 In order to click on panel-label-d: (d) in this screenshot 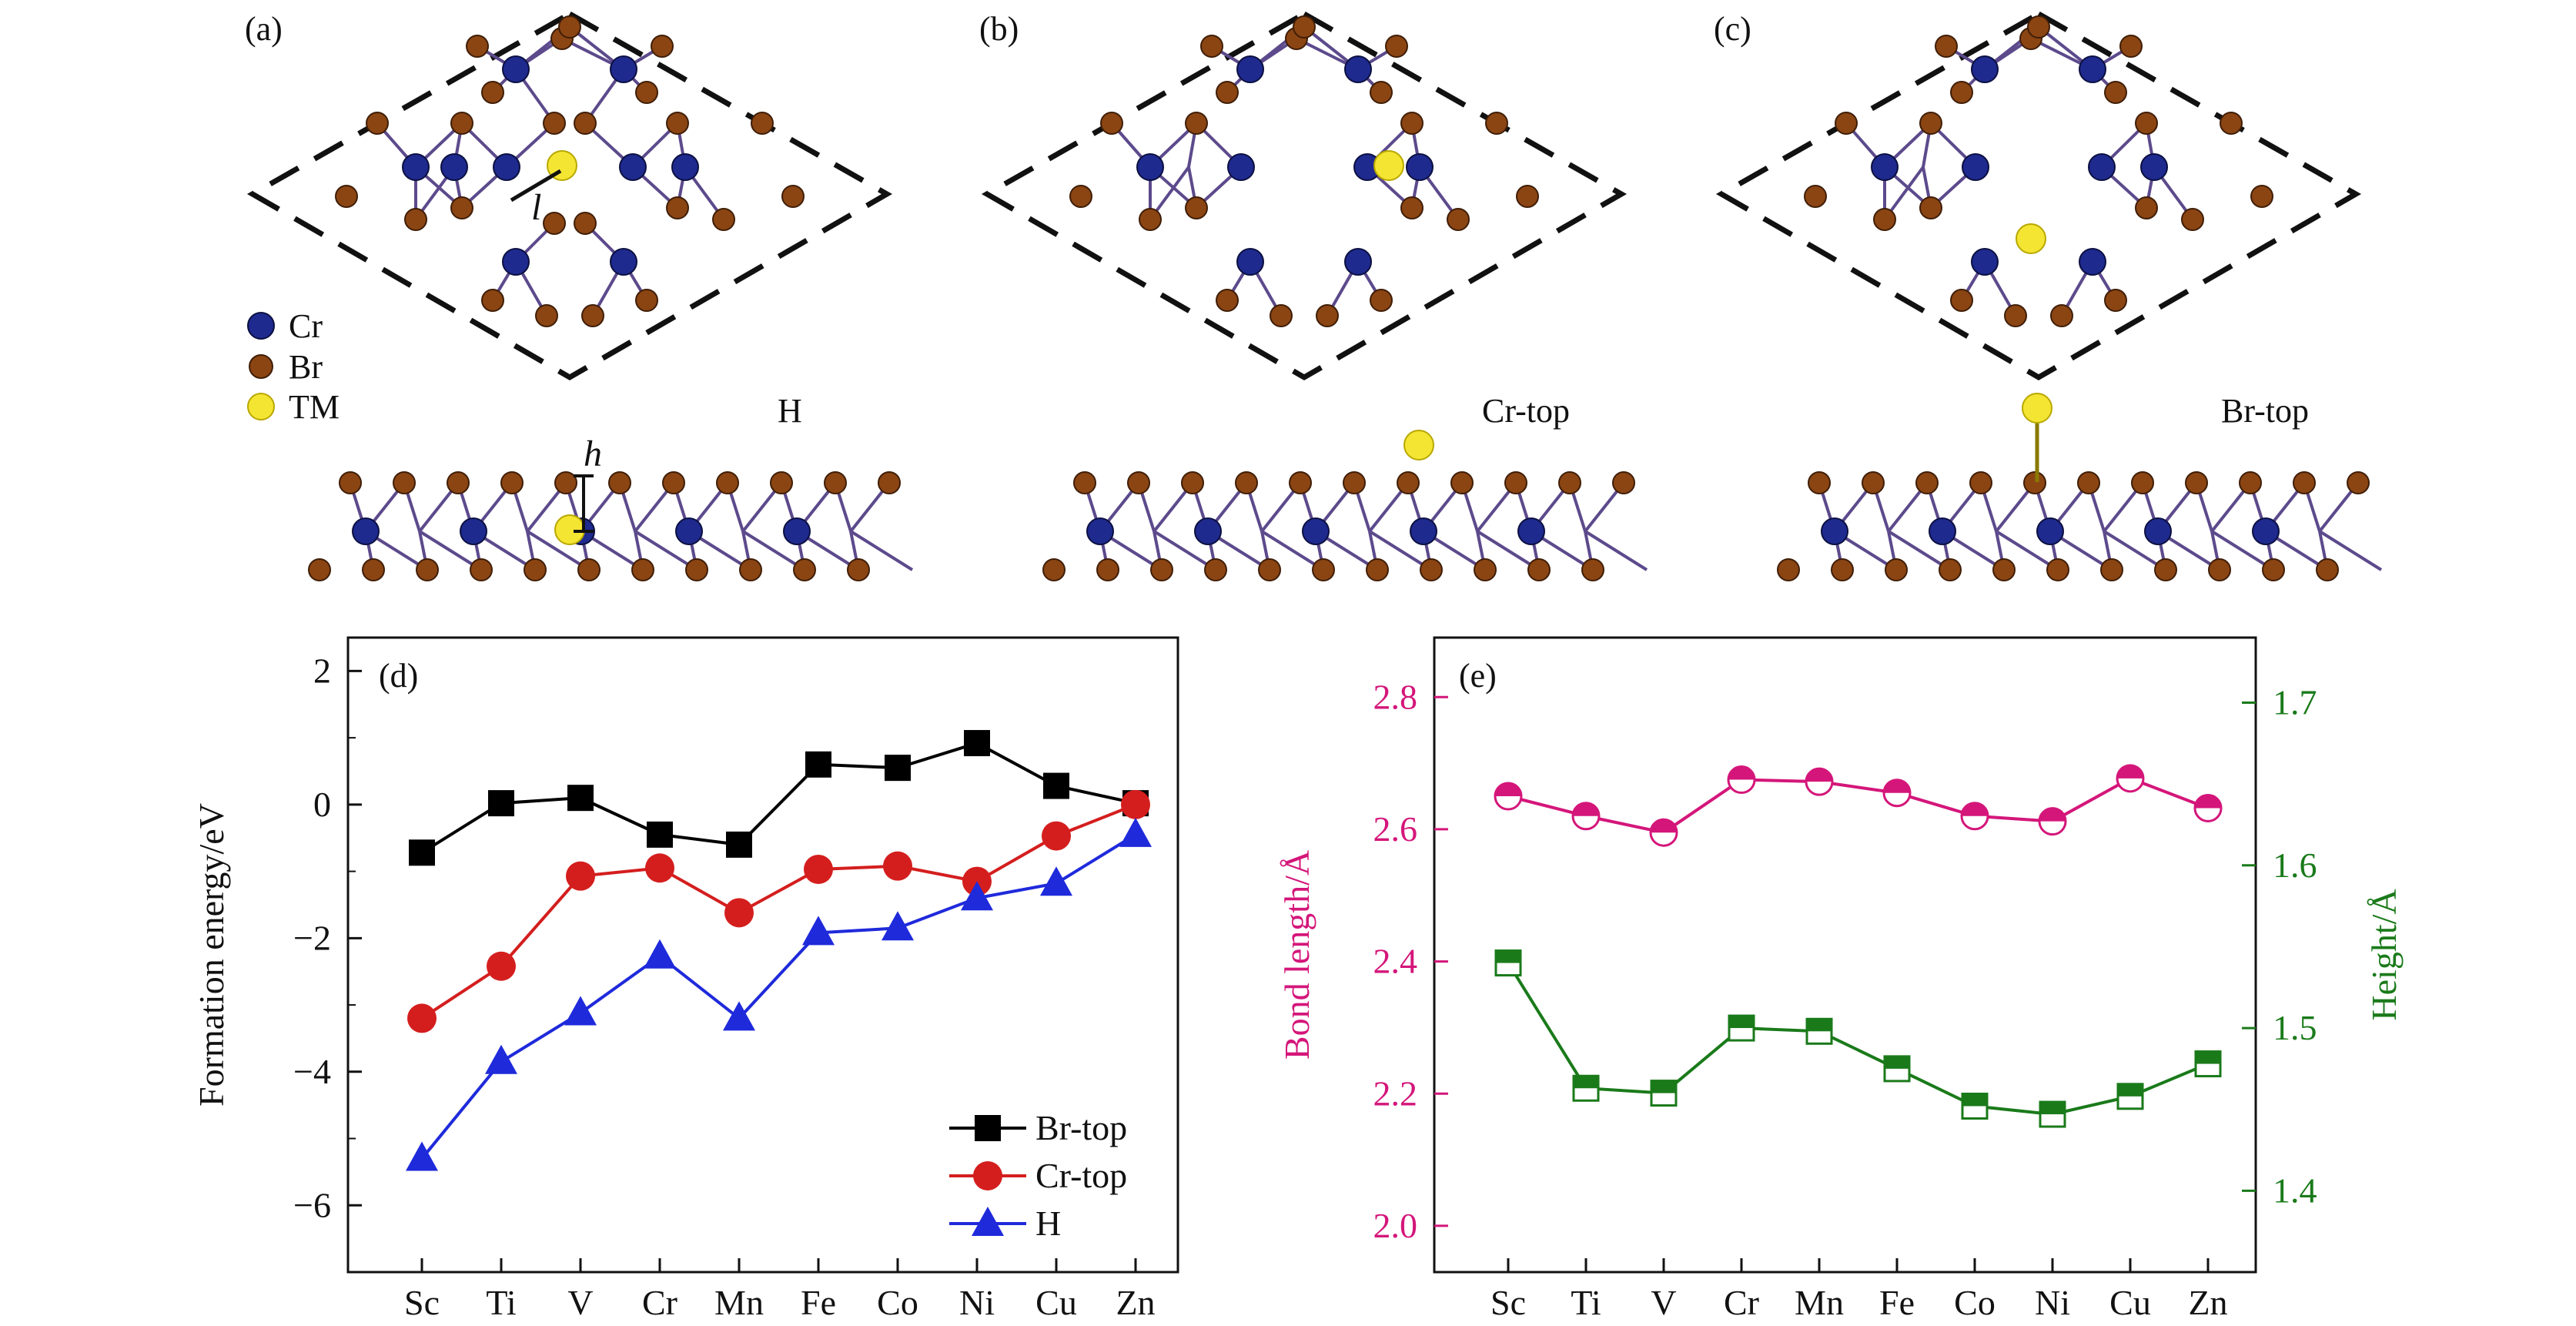, I will do `click(399, 676)`.